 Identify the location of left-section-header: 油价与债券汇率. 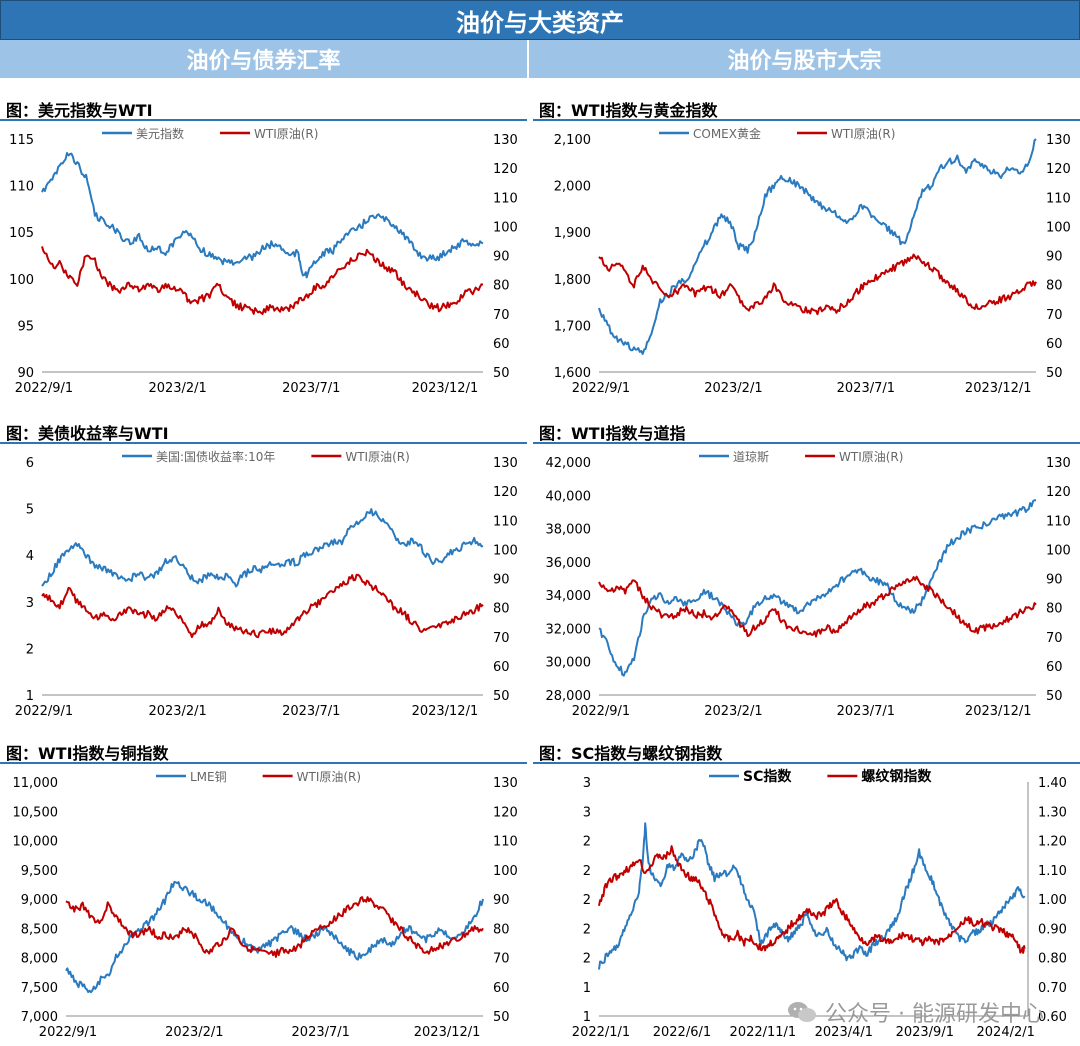
(263, 59).